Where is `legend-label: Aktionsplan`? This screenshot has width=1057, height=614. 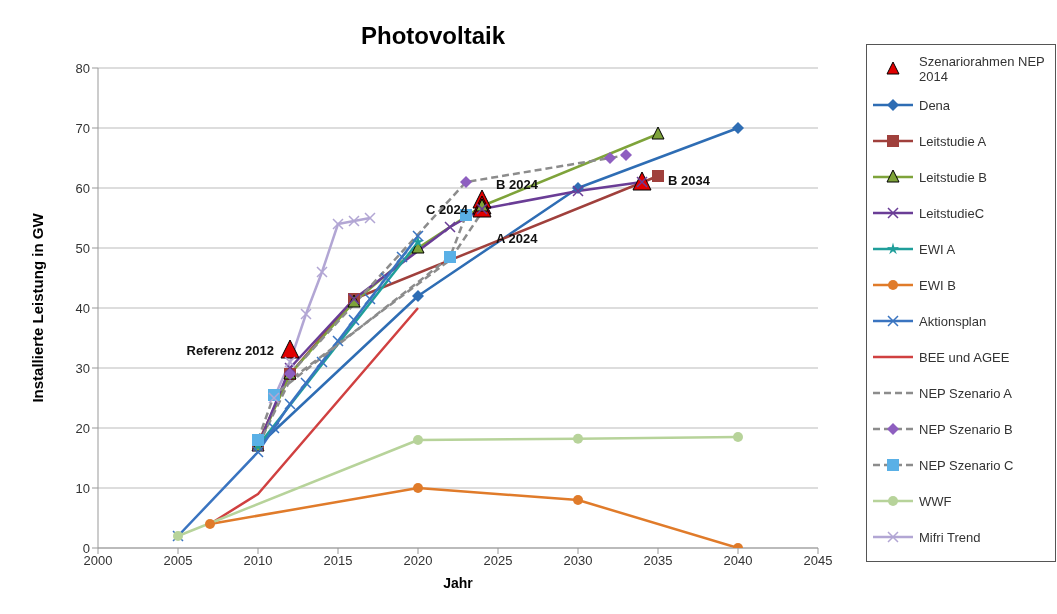
legend-label: Aktionsplan is located at coordinates (953, 321).